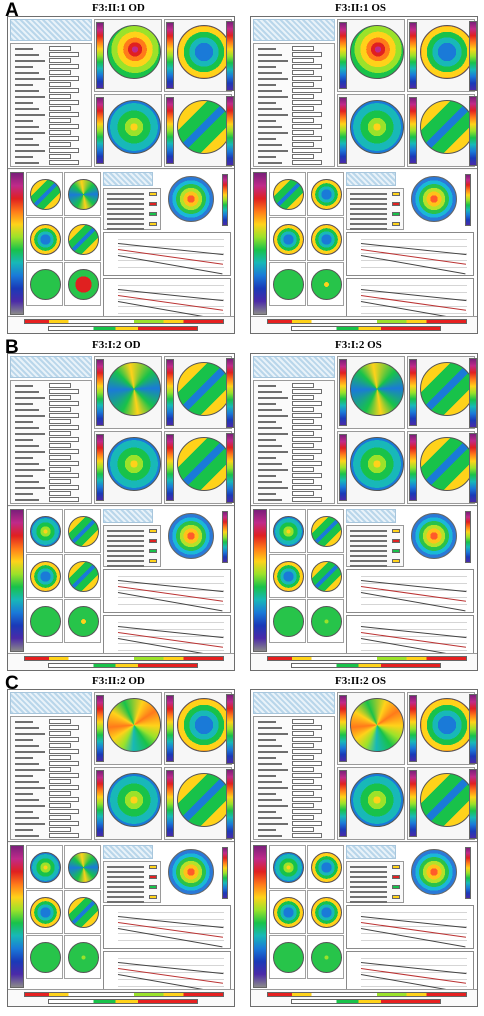 The image size is (484, 1016). What do you see at coordinates (51, 105) in the screenshot?
I see `patient-info-table` at bounding box center [51, 105].